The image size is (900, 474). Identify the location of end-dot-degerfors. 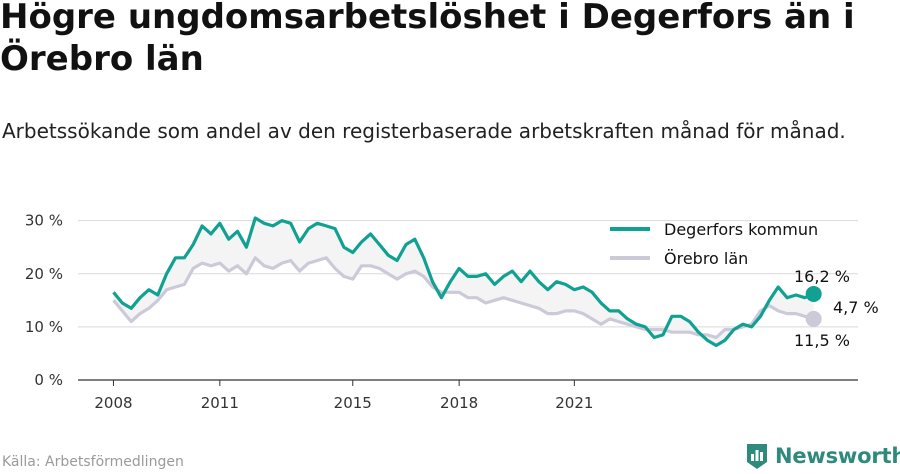
(813, 293).